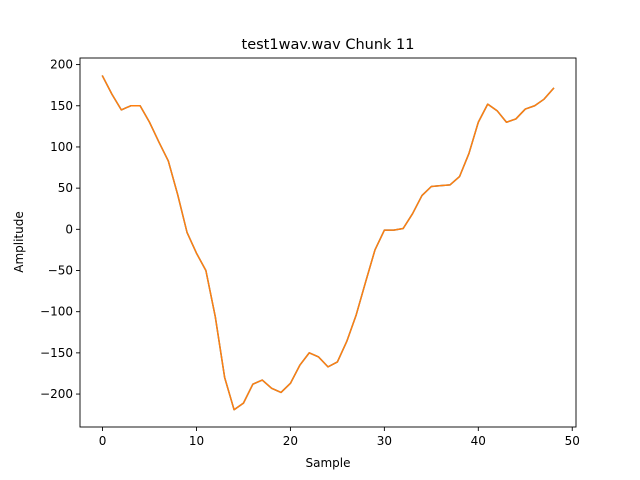 The width and height of the screenshot is (640, 480). Describe the element at coordinates (290, 441) in the screenshot. I see `x-tick-label: 20` at that location.